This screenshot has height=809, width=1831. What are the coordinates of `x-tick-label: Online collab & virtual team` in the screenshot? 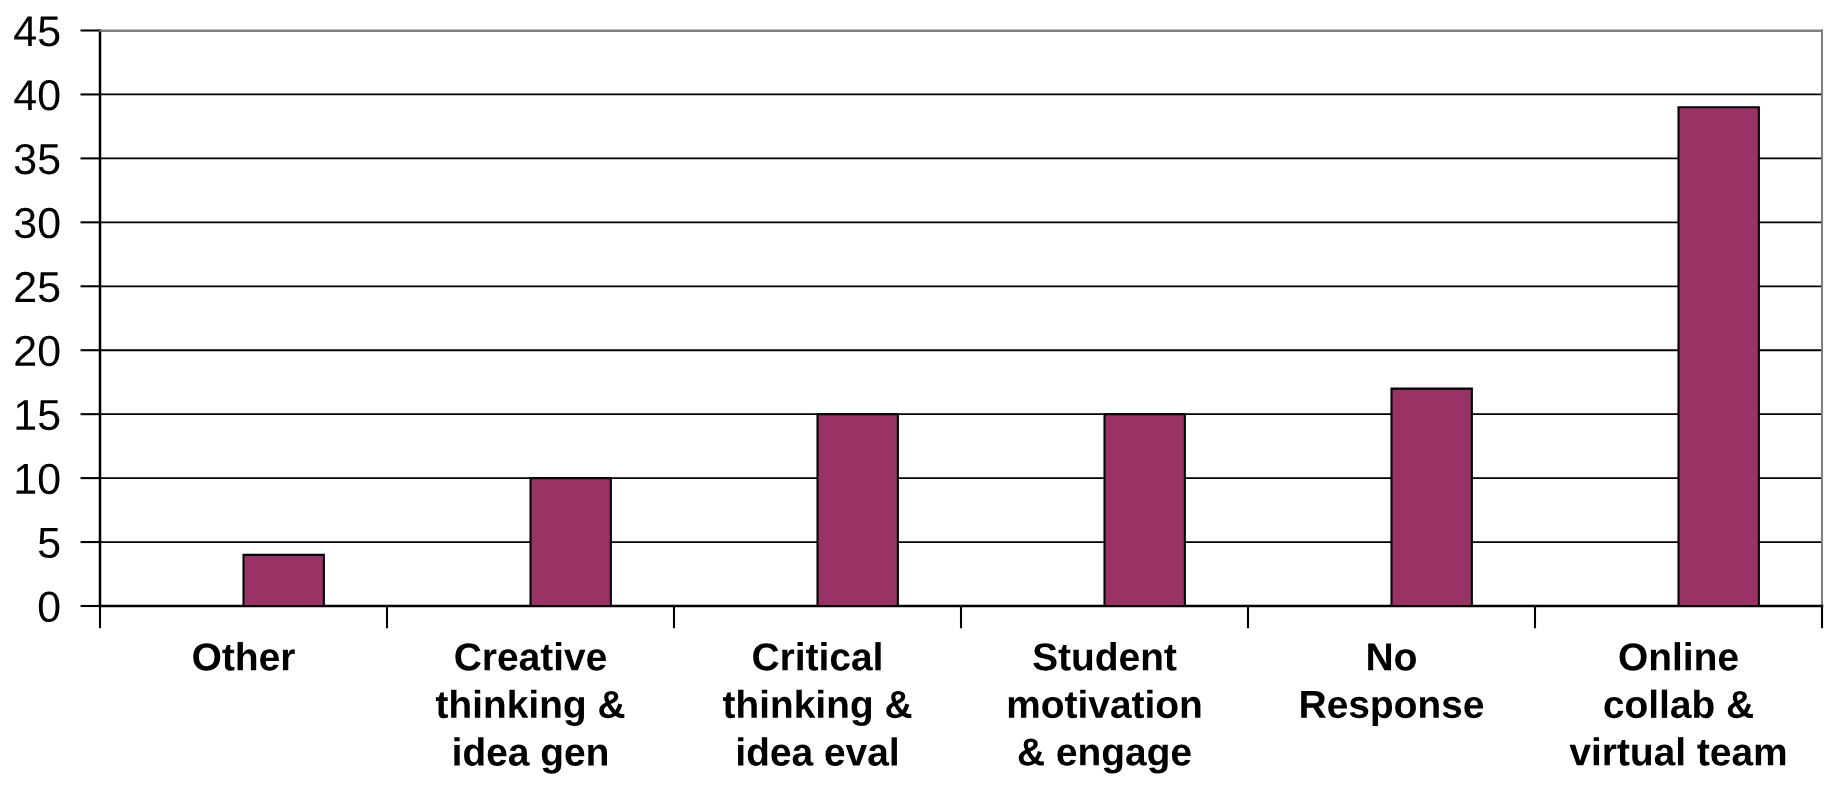 It's located at (1677, 704).